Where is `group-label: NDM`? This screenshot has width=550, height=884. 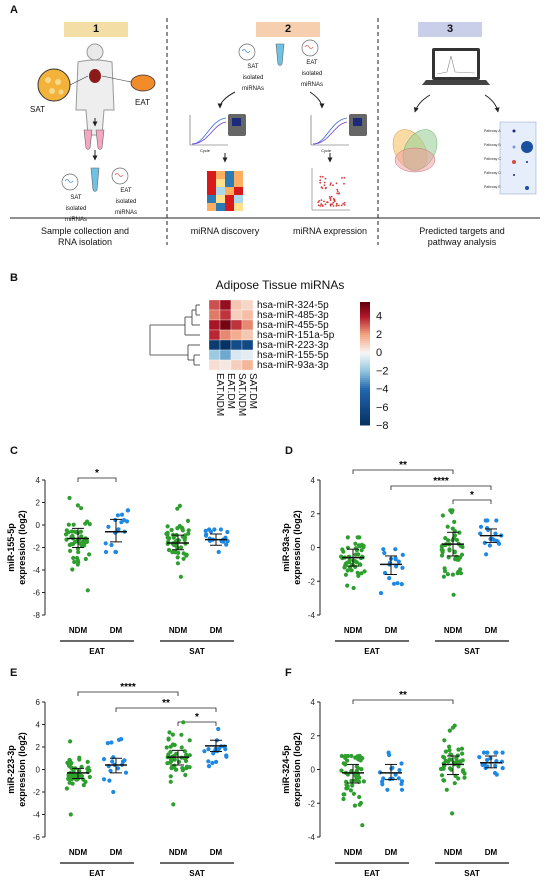 group-label: NDM is located at coordinates (178, 630).